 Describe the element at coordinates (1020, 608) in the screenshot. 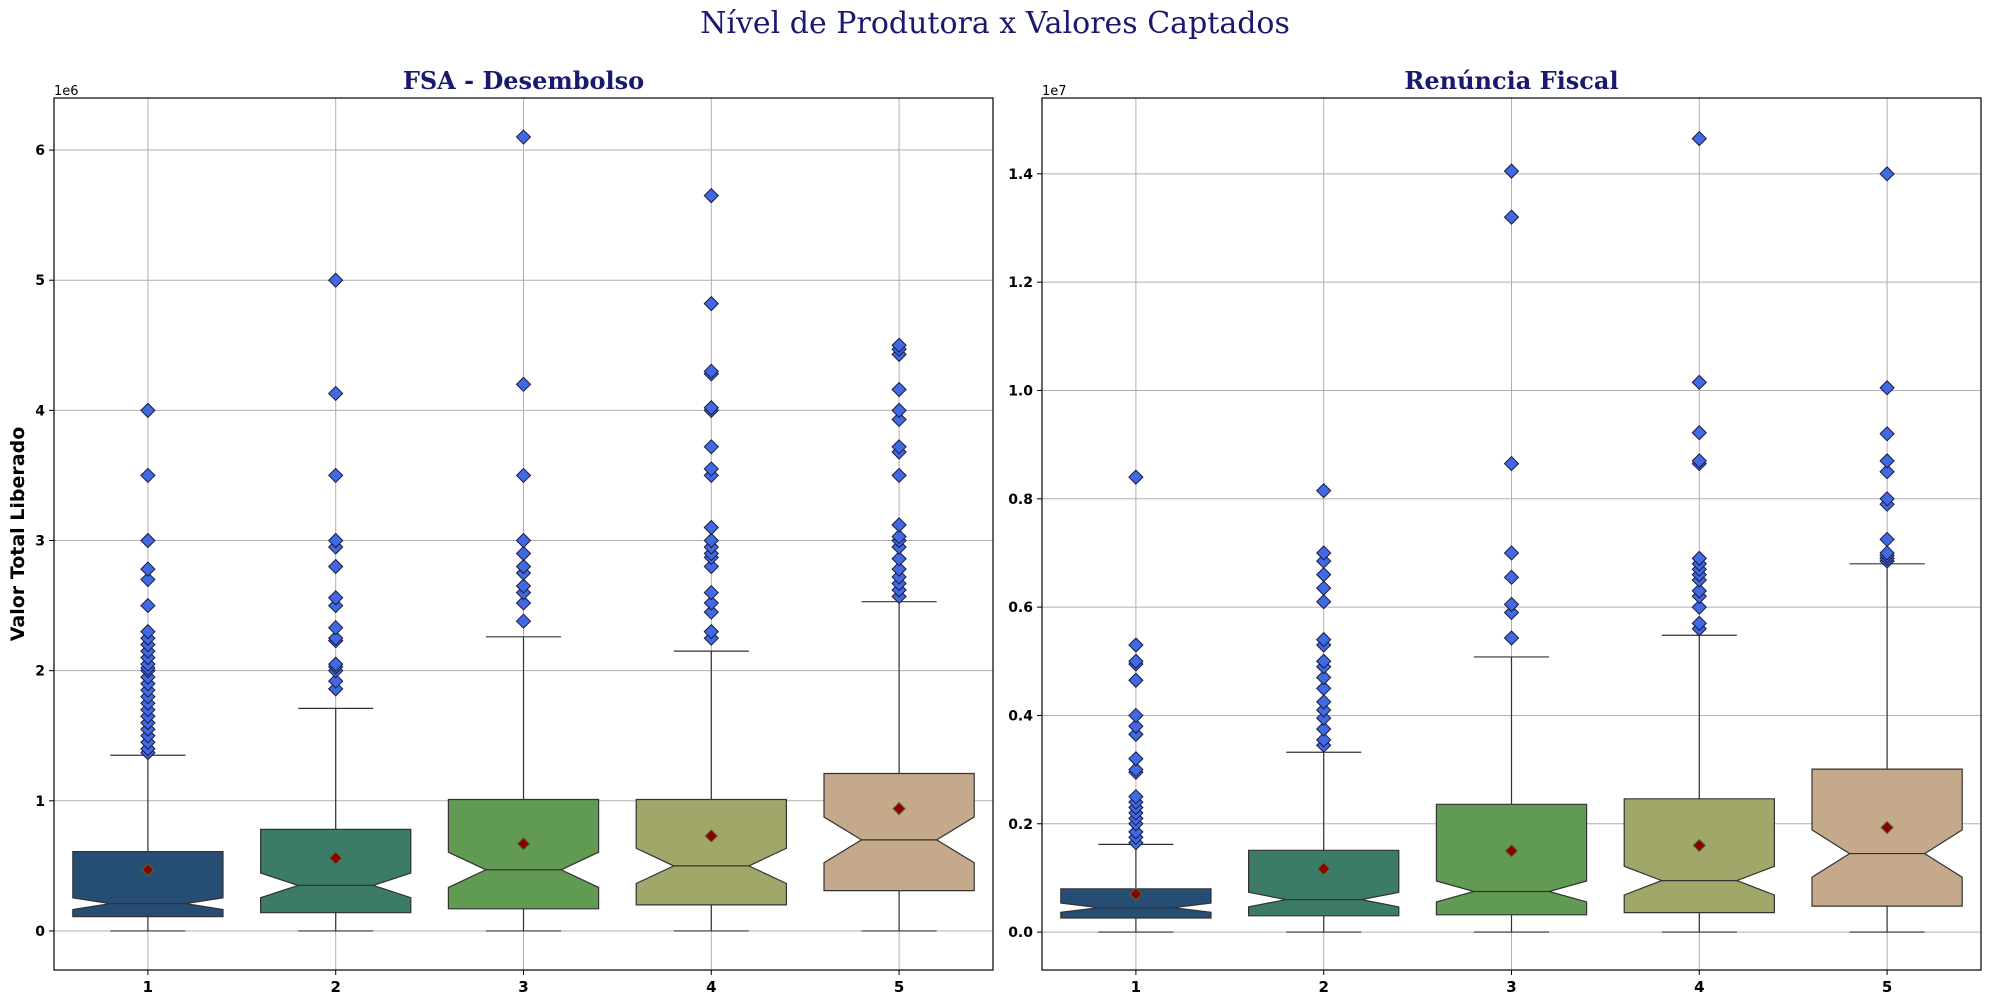

I see `y-tick-label: 0.6` at that location.